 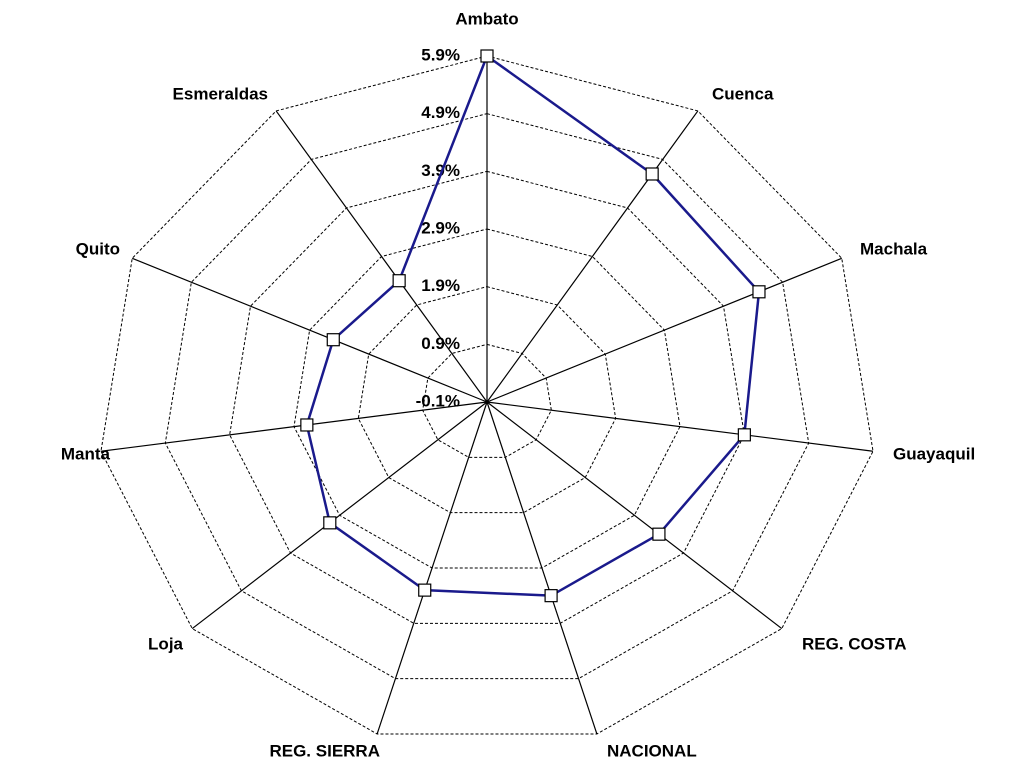 What do you see at coordinates (440, 227) in the screenshot?
I see `tick-label: 2.9%` at bounding box center [440, 227].